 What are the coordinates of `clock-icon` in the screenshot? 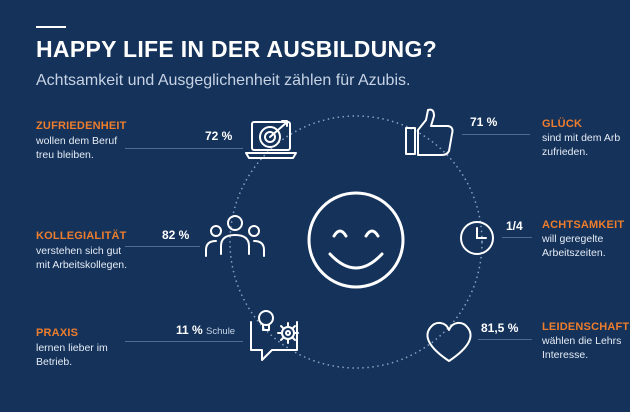 It's located at (477, 238).